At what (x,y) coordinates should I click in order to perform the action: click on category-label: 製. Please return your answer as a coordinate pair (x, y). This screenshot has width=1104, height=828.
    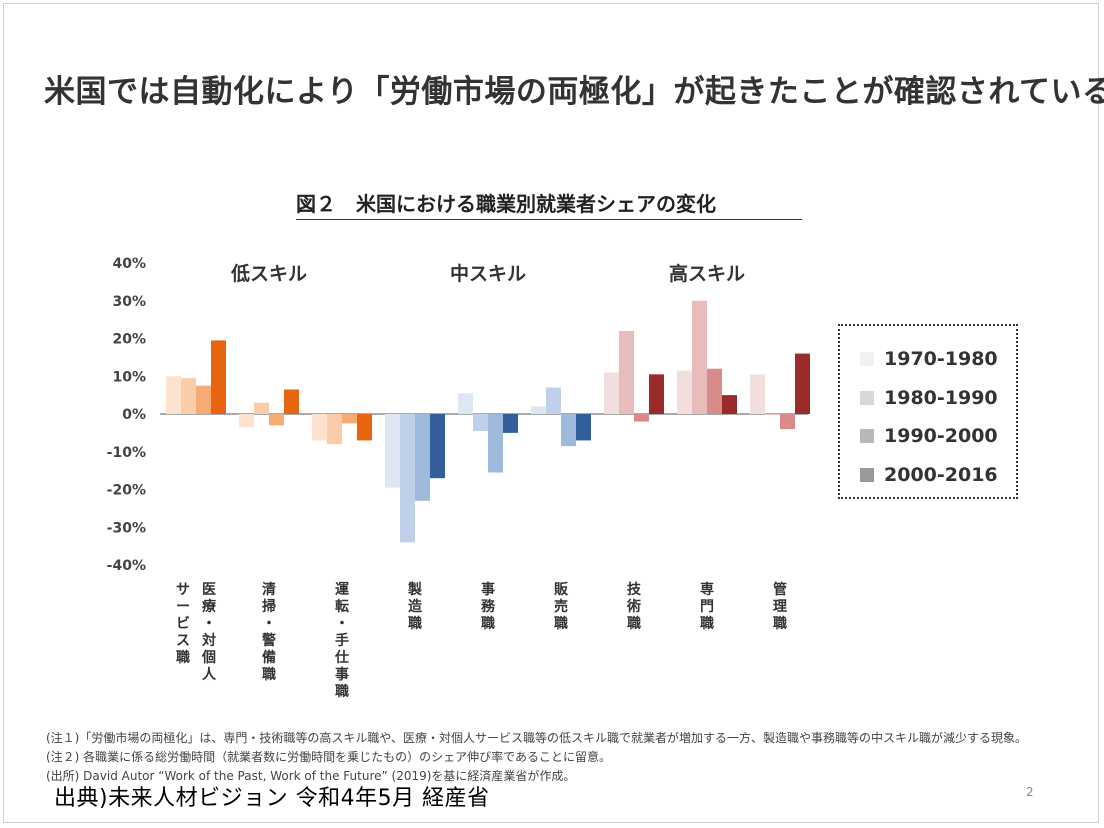
    Looking at the image, I should click on (414, 589).